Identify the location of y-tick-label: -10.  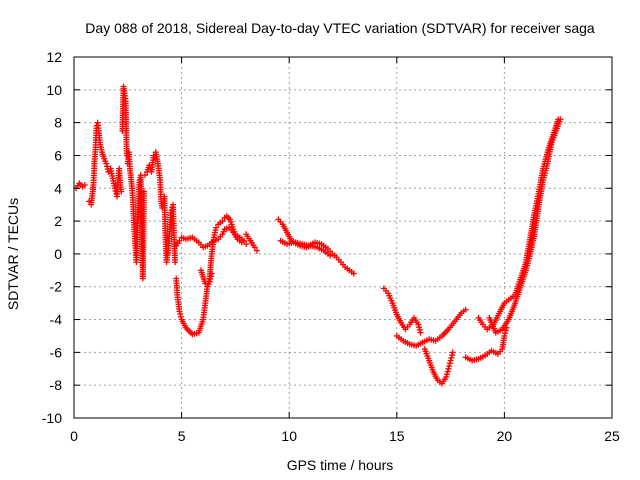
(52, 418).